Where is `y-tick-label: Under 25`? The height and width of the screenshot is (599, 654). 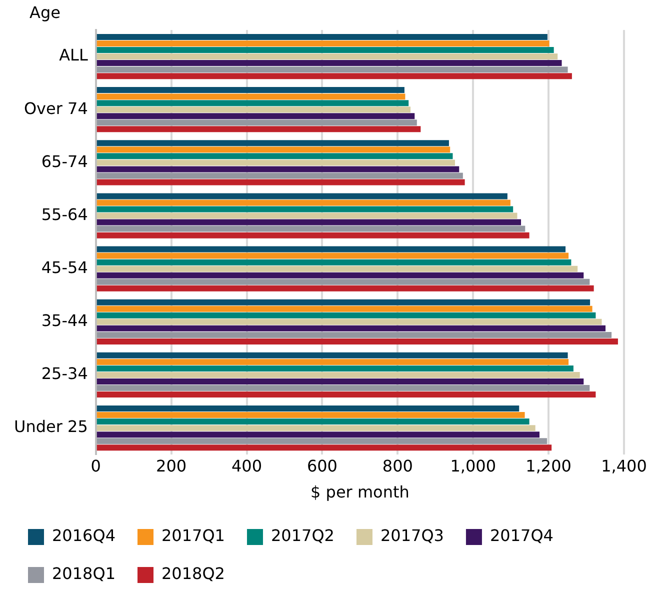 y-tick-label: Under 25 is located at coordinates (51, 426).